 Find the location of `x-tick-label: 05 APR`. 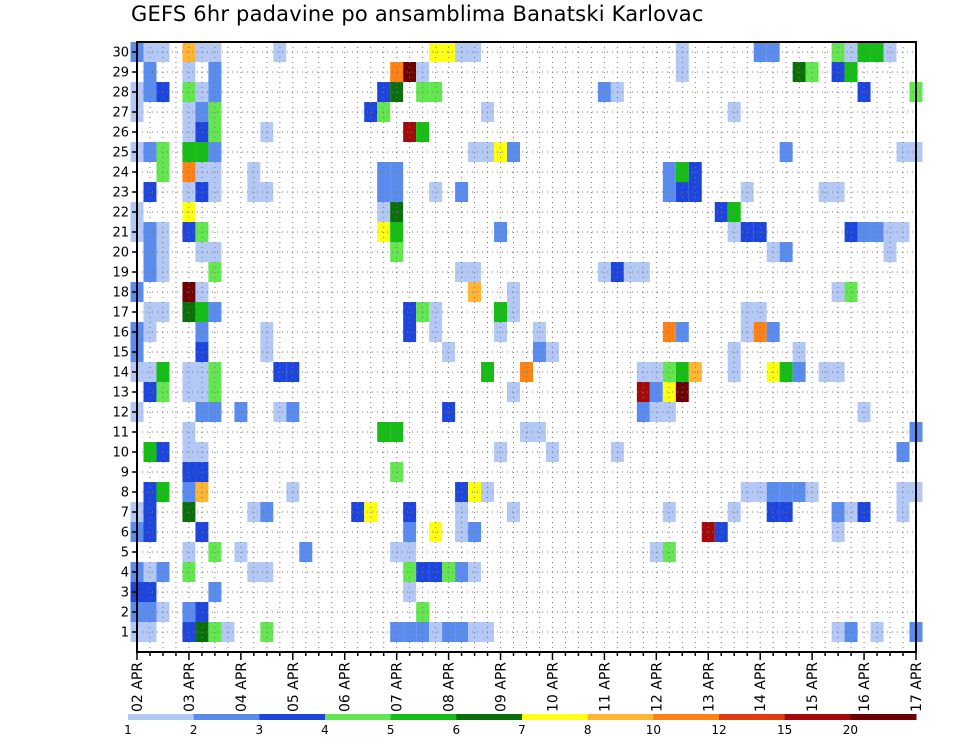

x-tick-label: 05 APR is located at coordinates (294, 687).